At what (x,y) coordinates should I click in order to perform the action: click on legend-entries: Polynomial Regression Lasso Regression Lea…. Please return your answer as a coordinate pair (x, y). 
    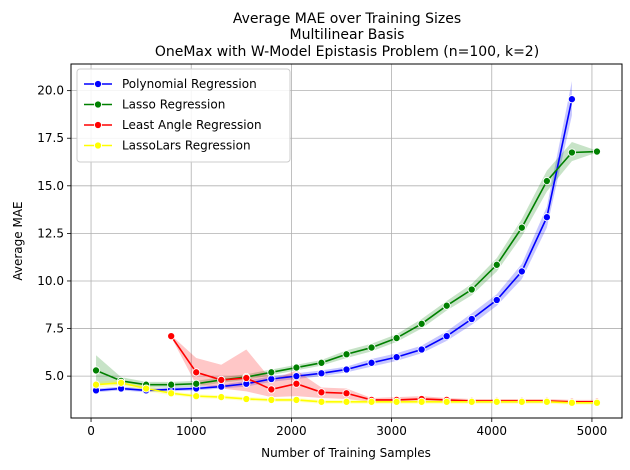
    Looking at the image, I should click on (173, 115).